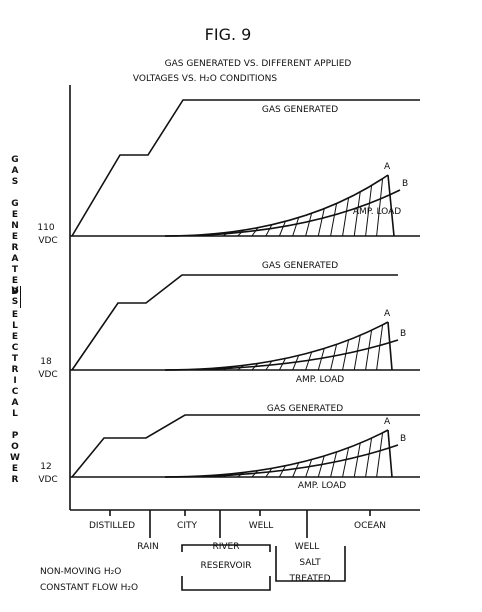  I want to click on x-label: SALT, so click(310, 563).